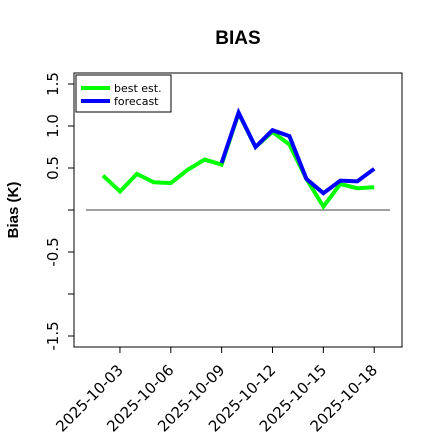  What do you see at coordinates (237, 38) in the screenshot?
I see `chart-title: BIAS` at bounding box center [237, 38].